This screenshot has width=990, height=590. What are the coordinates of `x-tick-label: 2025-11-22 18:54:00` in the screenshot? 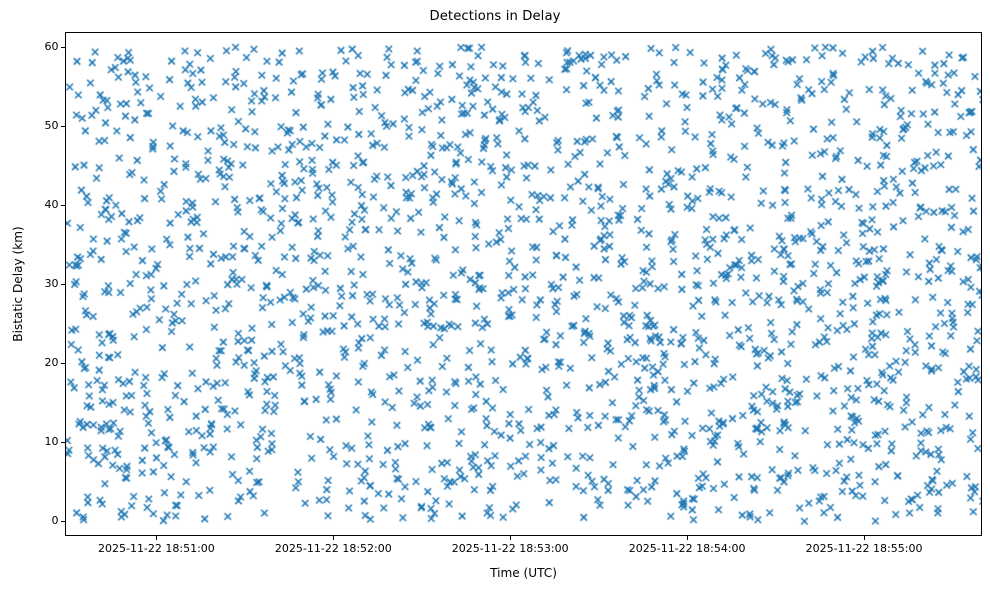 It's located at (687, 548).